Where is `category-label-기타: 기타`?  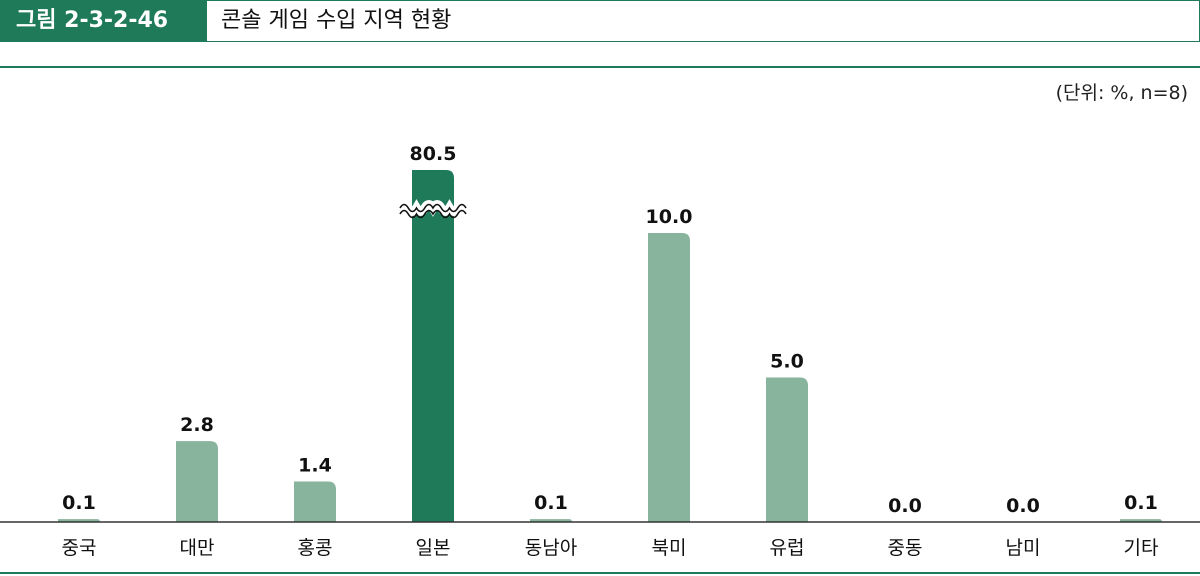
category-label-기타: 기타 is located at coordinates (1141, 548).